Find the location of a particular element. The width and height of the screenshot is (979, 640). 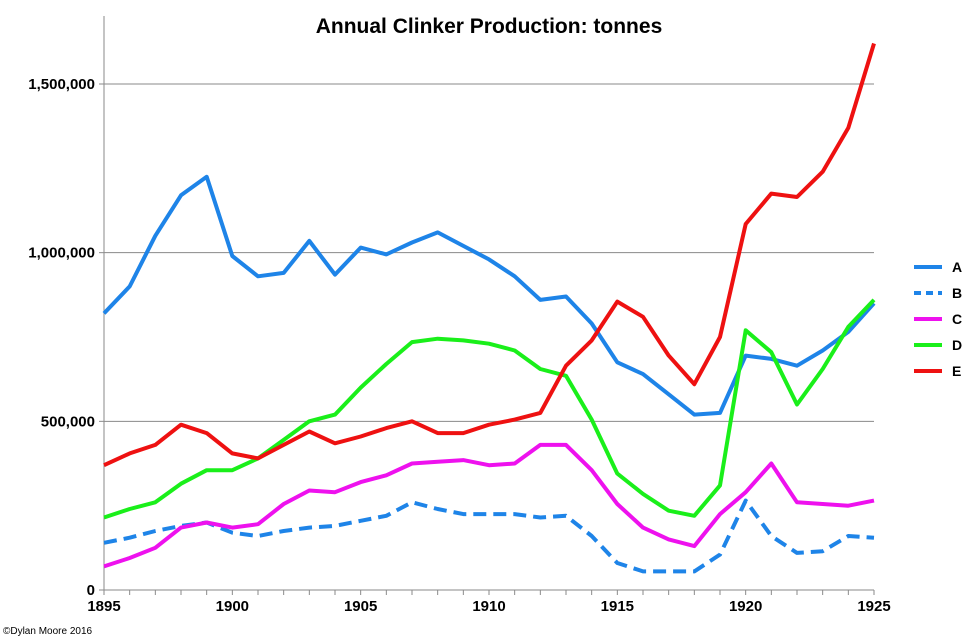

legend-label-E: E is located at coordinates (956, 371).